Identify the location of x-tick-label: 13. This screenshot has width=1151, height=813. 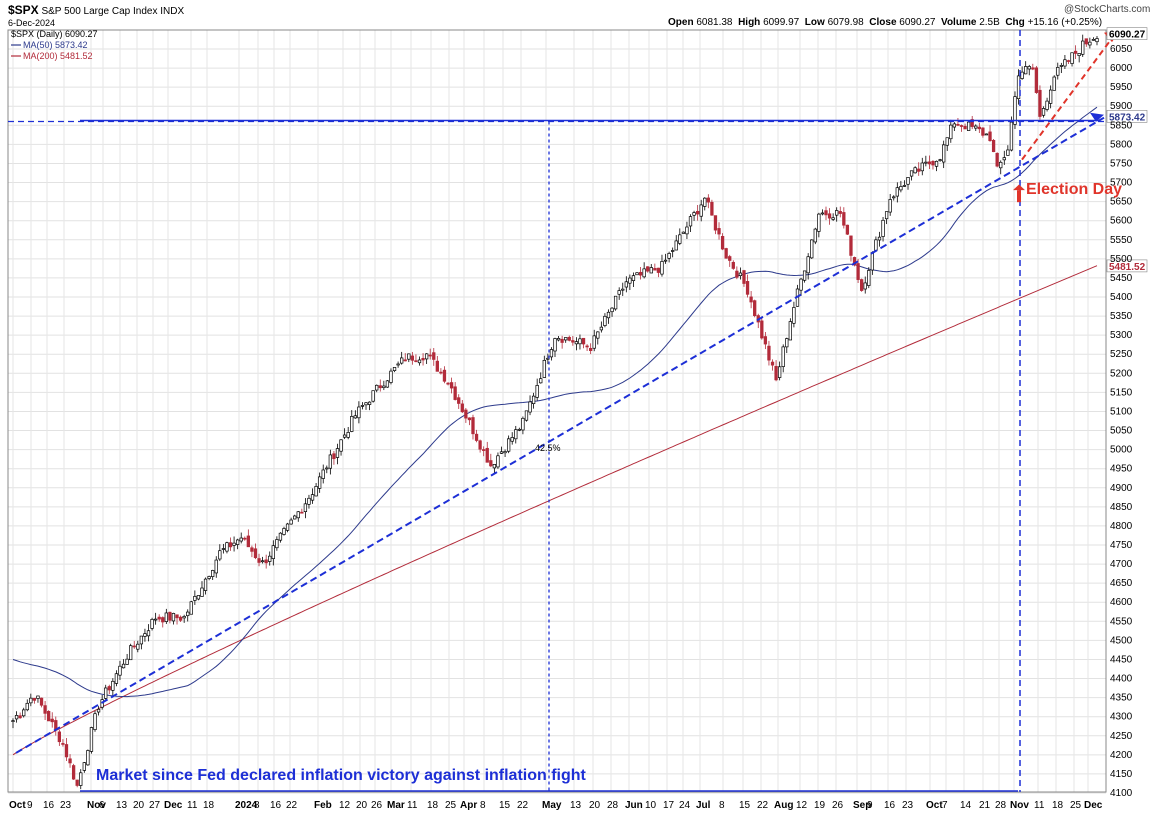
(122, 805).